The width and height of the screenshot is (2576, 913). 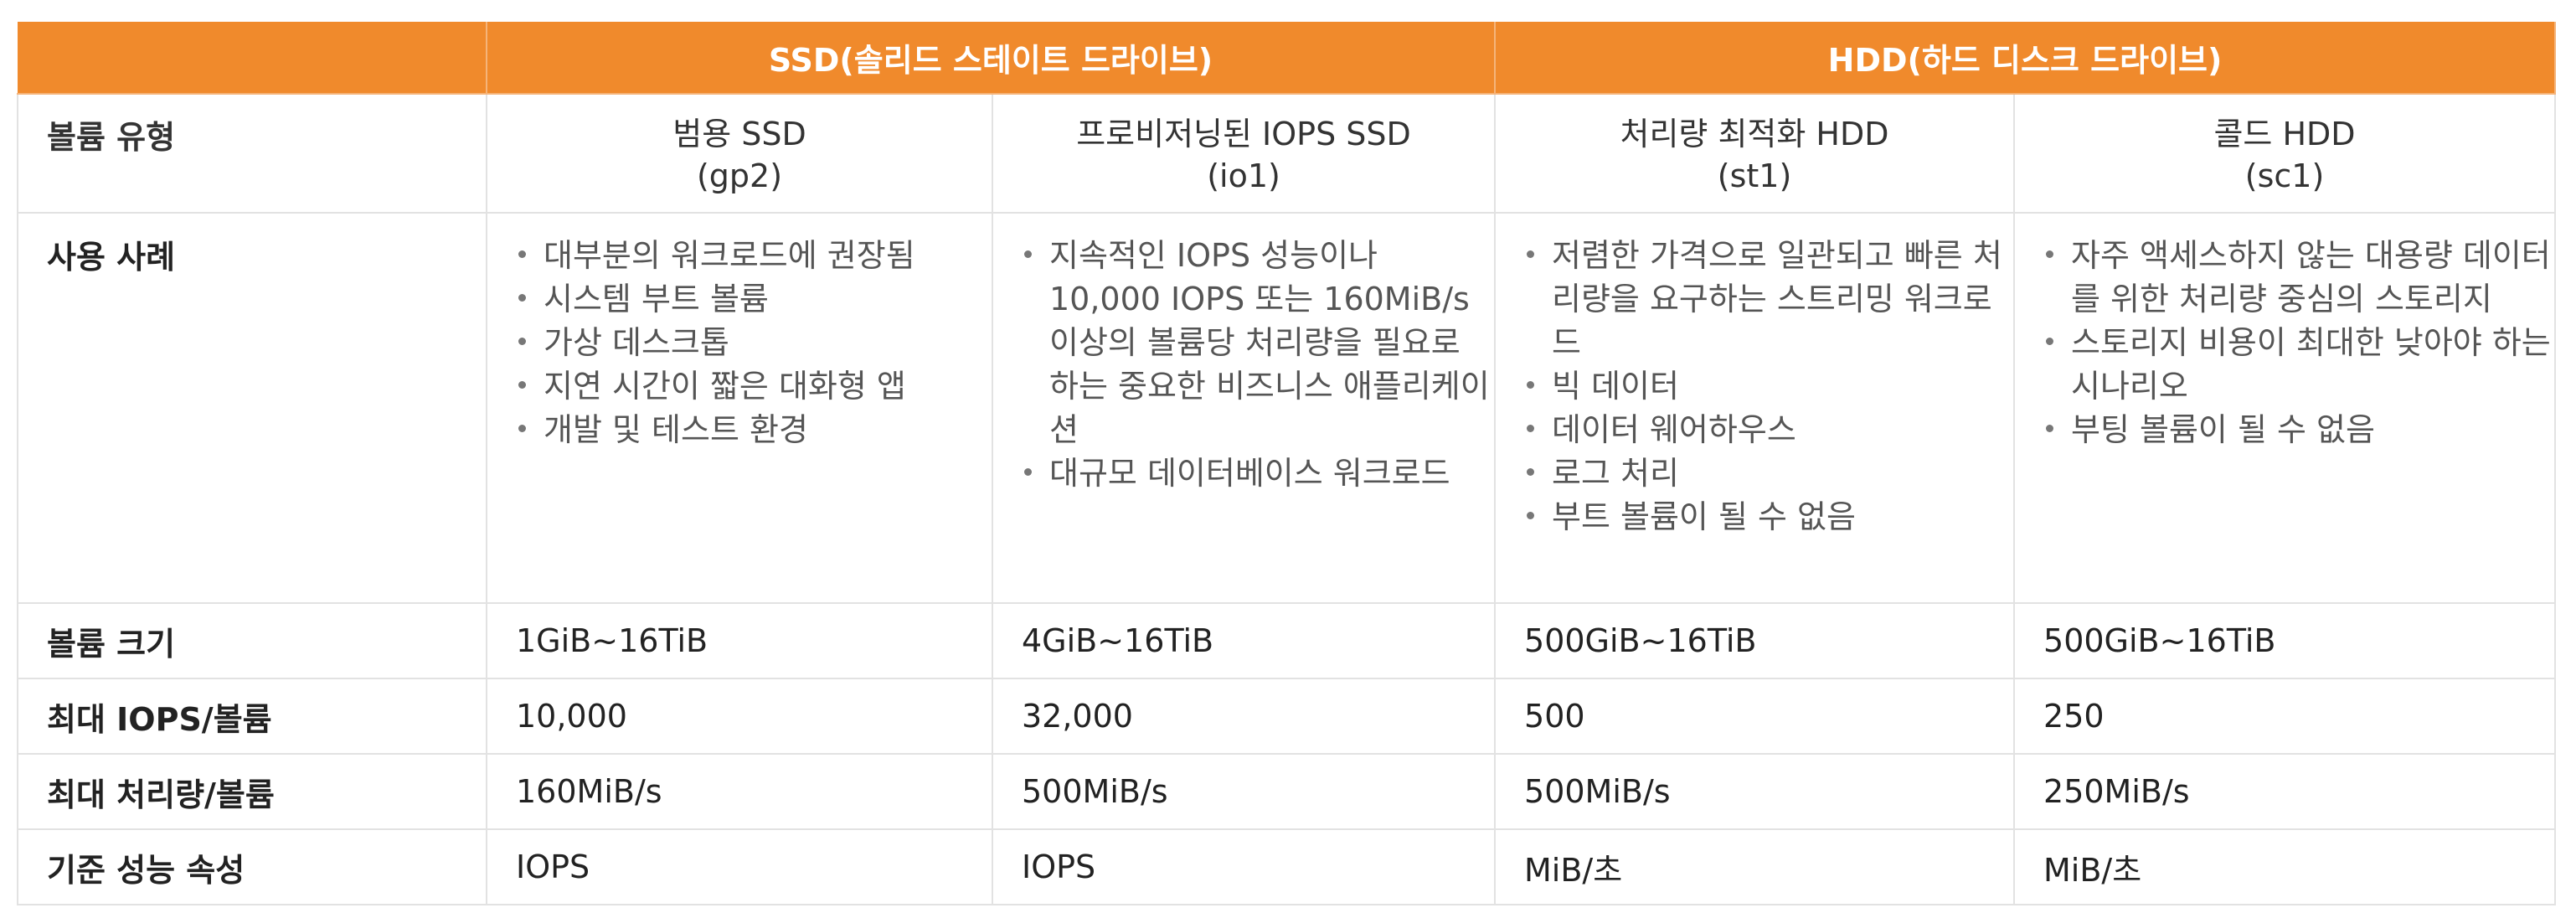 What do you see at coordinates (252, 58) in the screenshot?
I see `header-blank-cell` at bounding box center [252, 58].